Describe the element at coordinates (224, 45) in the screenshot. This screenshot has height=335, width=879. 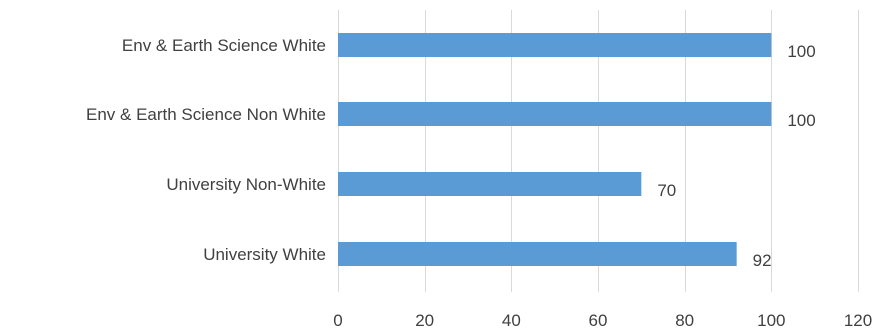
I see `category-label: Env & Earth Science White` at that location.